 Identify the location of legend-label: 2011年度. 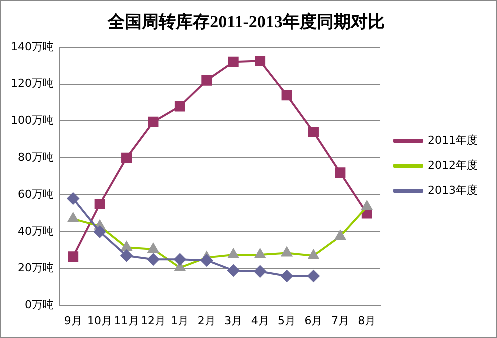
(453, 140).